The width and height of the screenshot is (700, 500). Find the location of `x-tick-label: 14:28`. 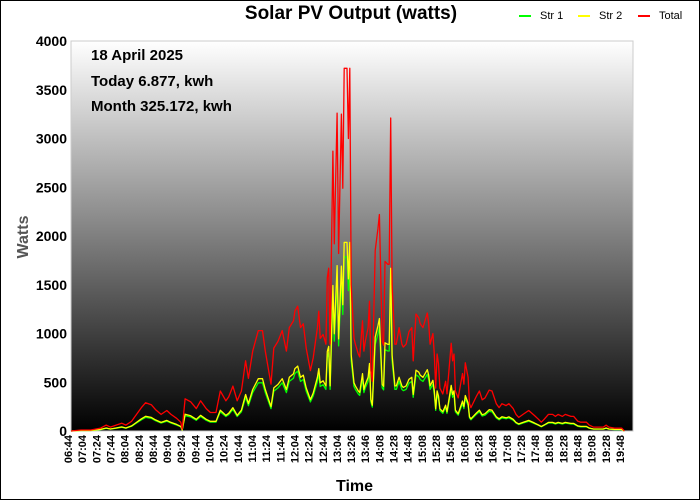

x-tick-label: 14:28 is located at coordinates (395, 449).